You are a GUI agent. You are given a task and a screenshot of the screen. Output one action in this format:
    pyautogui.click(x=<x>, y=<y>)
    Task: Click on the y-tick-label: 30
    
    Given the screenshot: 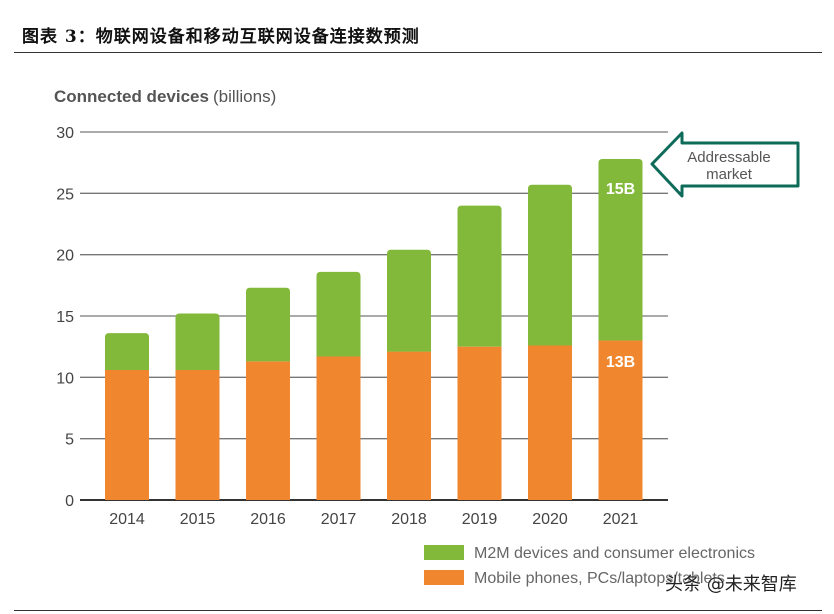 What is the action you would take?
    pyautogui.click(x=65, y=133)
    